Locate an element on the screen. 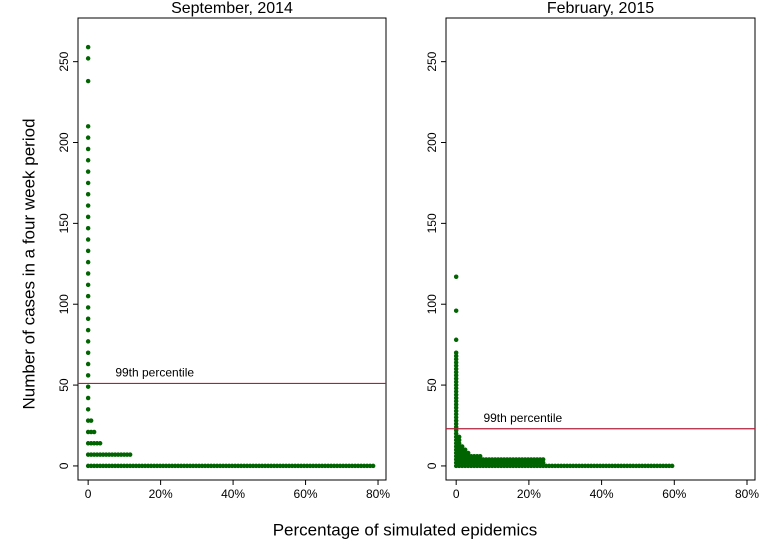 The image size is (759, 547). panel-title: February, 2015 is located at coordinates (600, 8).